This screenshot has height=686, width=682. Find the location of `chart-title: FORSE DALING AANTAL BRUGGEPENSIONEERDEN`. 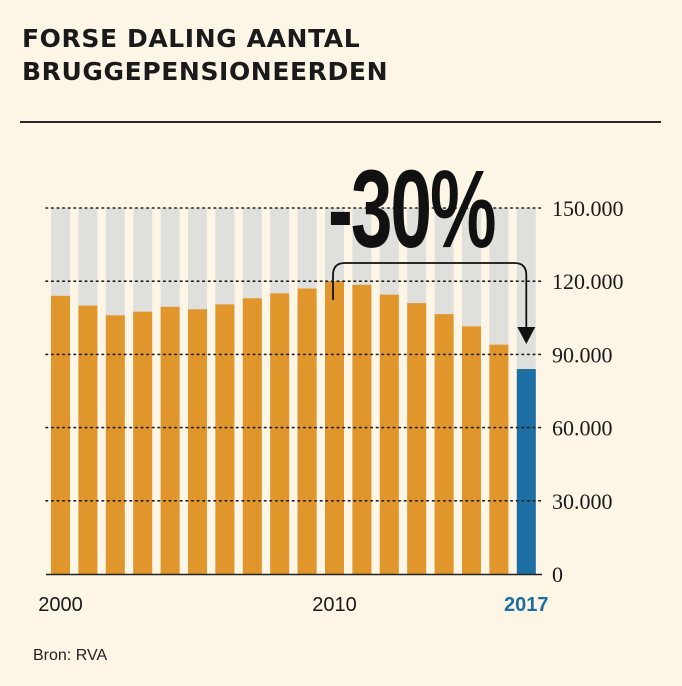

chart-title: FORSE DALING AANTAL BRUGGEPENSIONEERDEN is located at coordinates (342, 55).